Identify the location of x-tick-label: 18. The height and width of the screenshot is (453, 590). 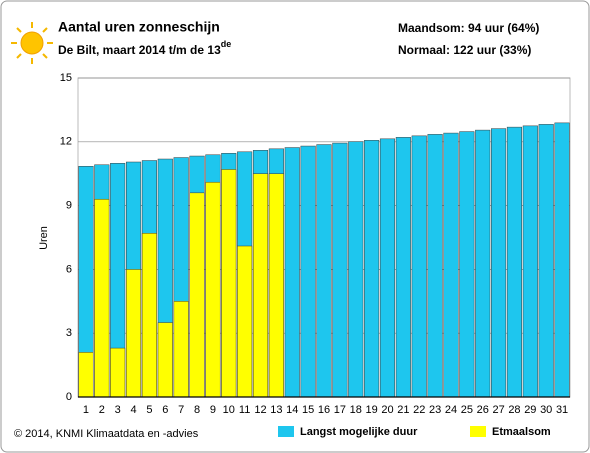
(356, 410).